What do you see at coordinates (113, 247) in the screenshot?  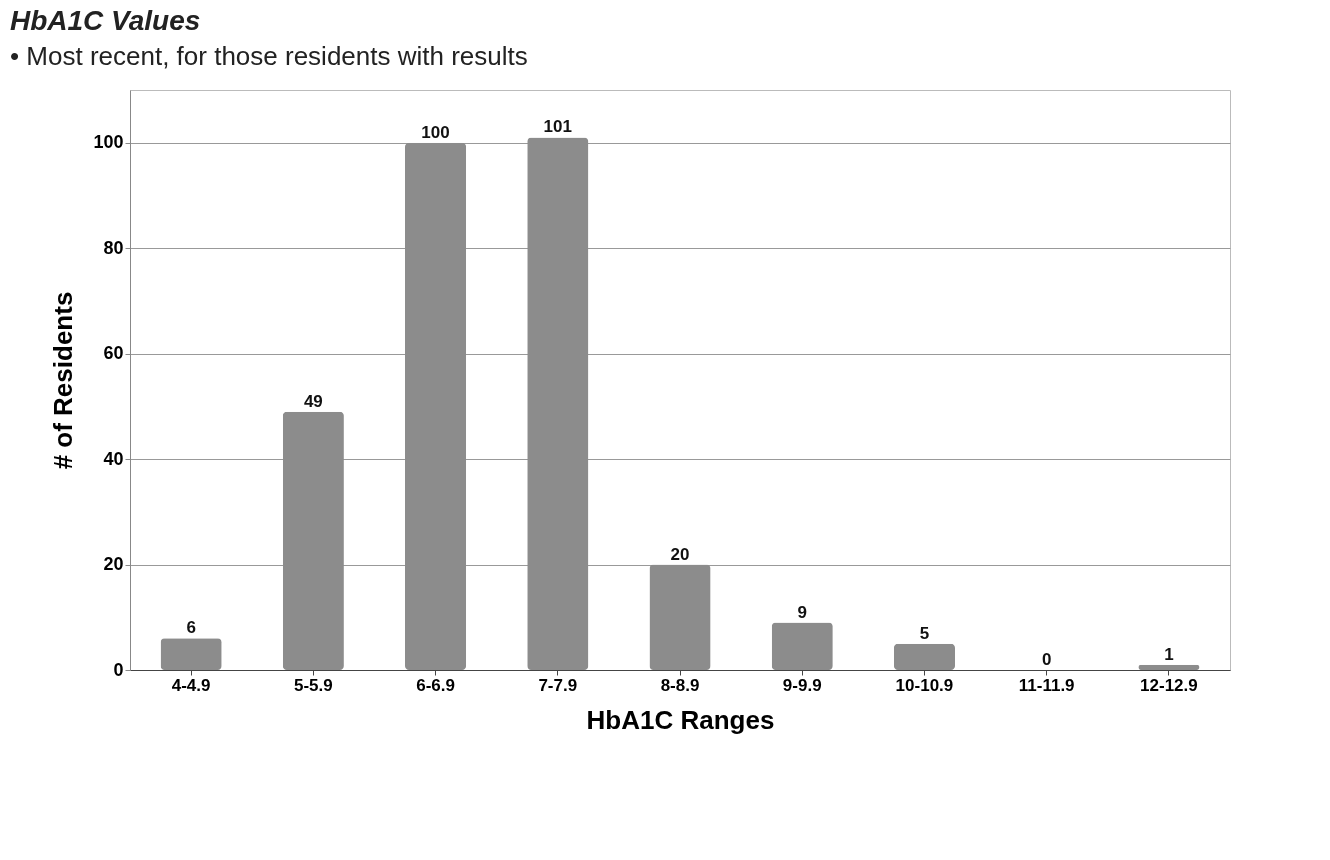 I see `y-tick-label: 80` at bounding box center [113, 247].